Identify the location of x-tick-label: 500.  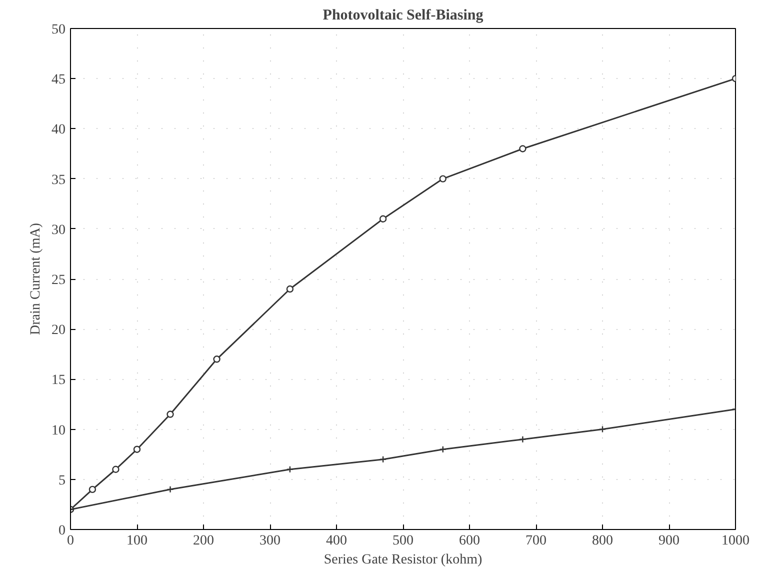
(403, 541).